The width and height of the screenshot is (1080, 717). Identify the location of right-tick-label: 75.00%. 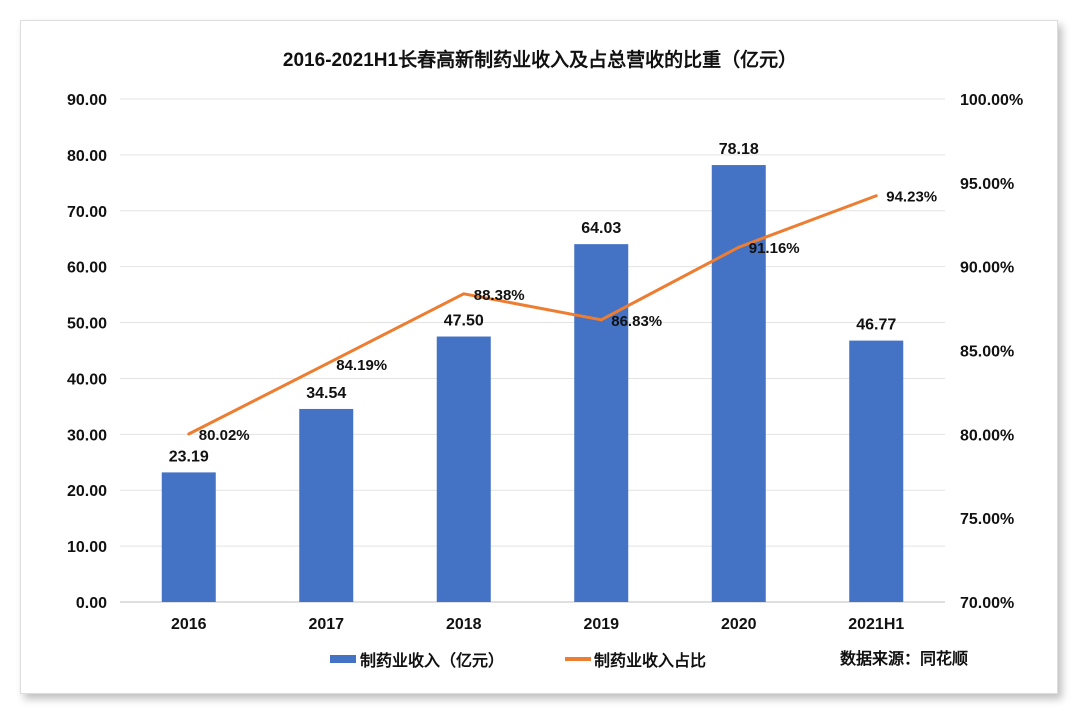
(987, 519).